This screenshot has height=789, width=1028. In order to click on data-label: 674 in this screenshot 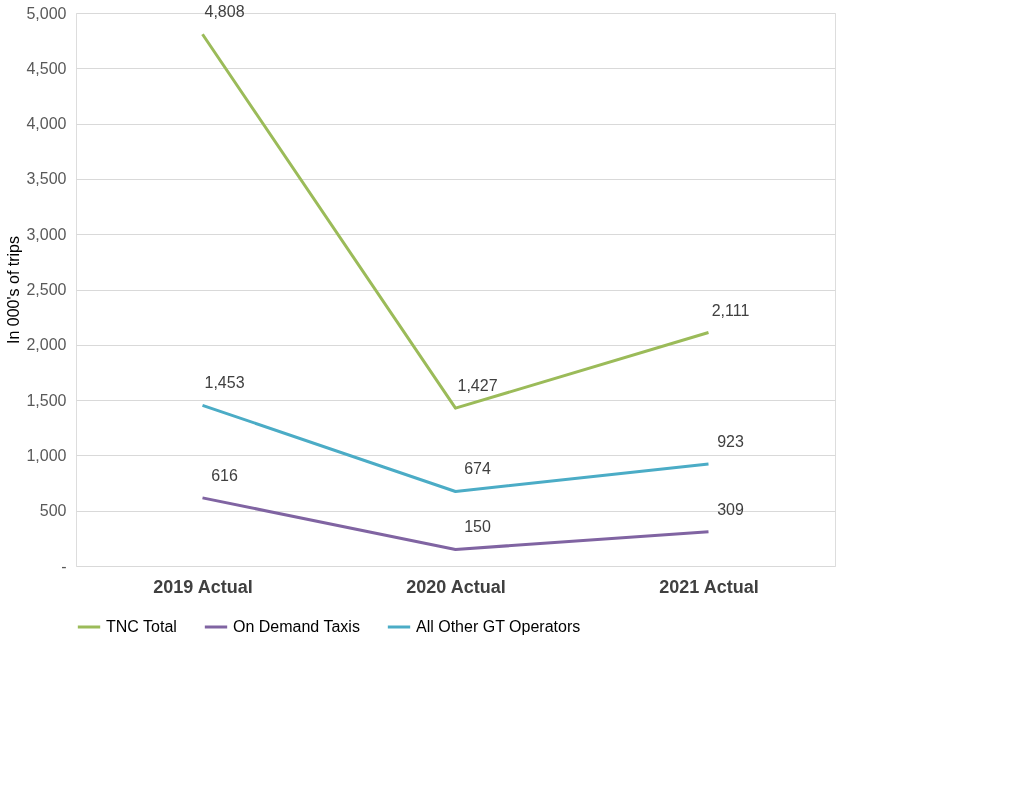, I will do `click(477, 469)`.